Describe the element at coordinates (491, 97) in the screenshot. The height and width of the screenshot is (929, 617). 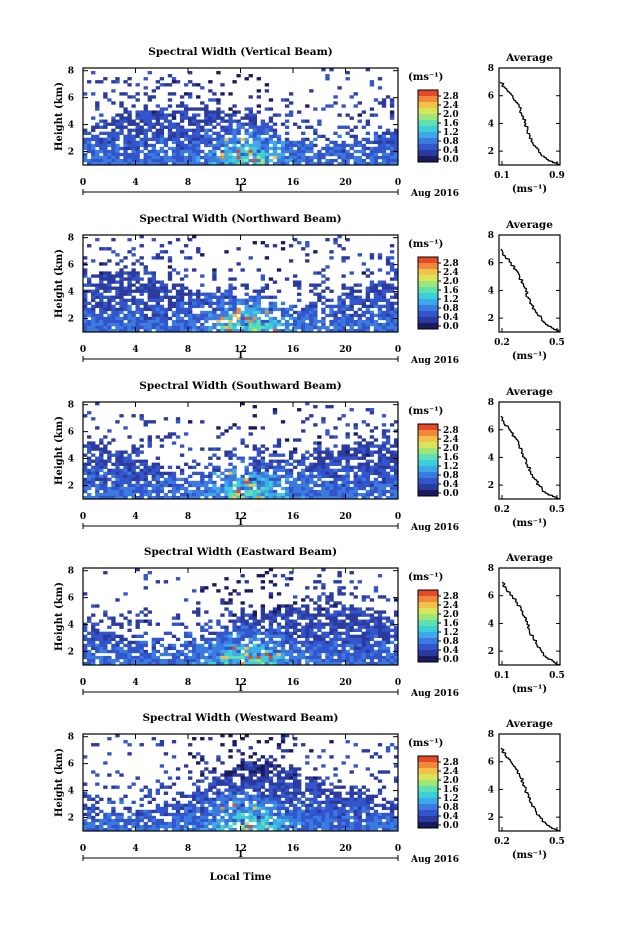
I see `profile-y-tick-label: 6` at that location.